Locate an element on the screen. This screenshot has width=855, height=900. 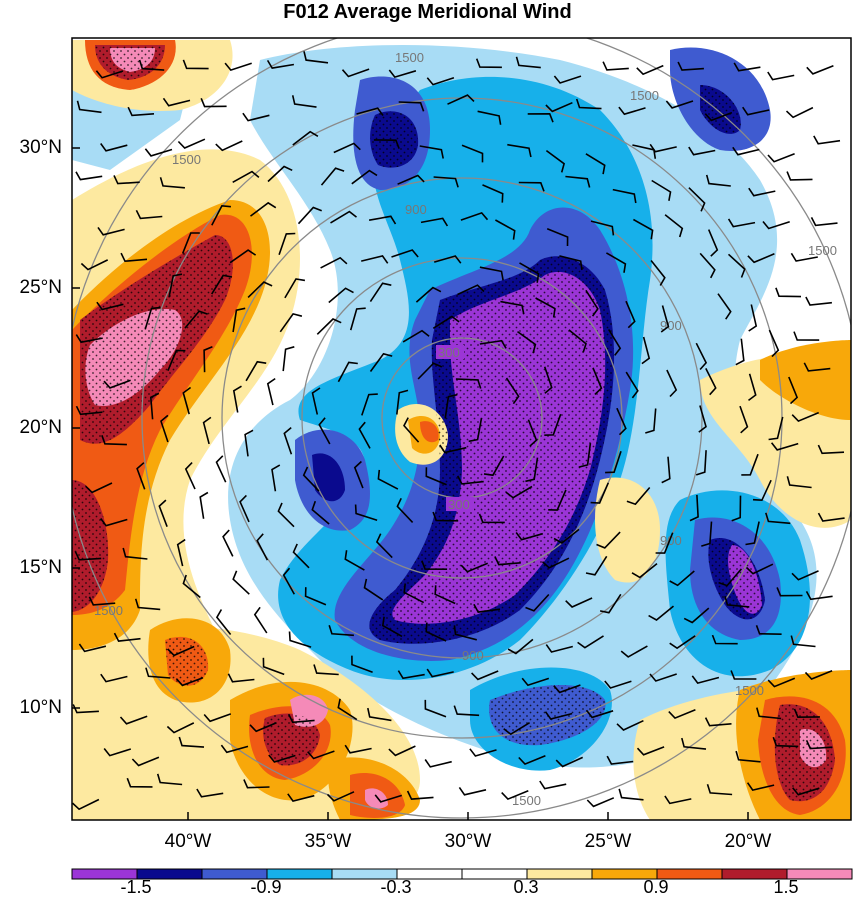
lat-label: 10°N is located at coordinates (40, 707).